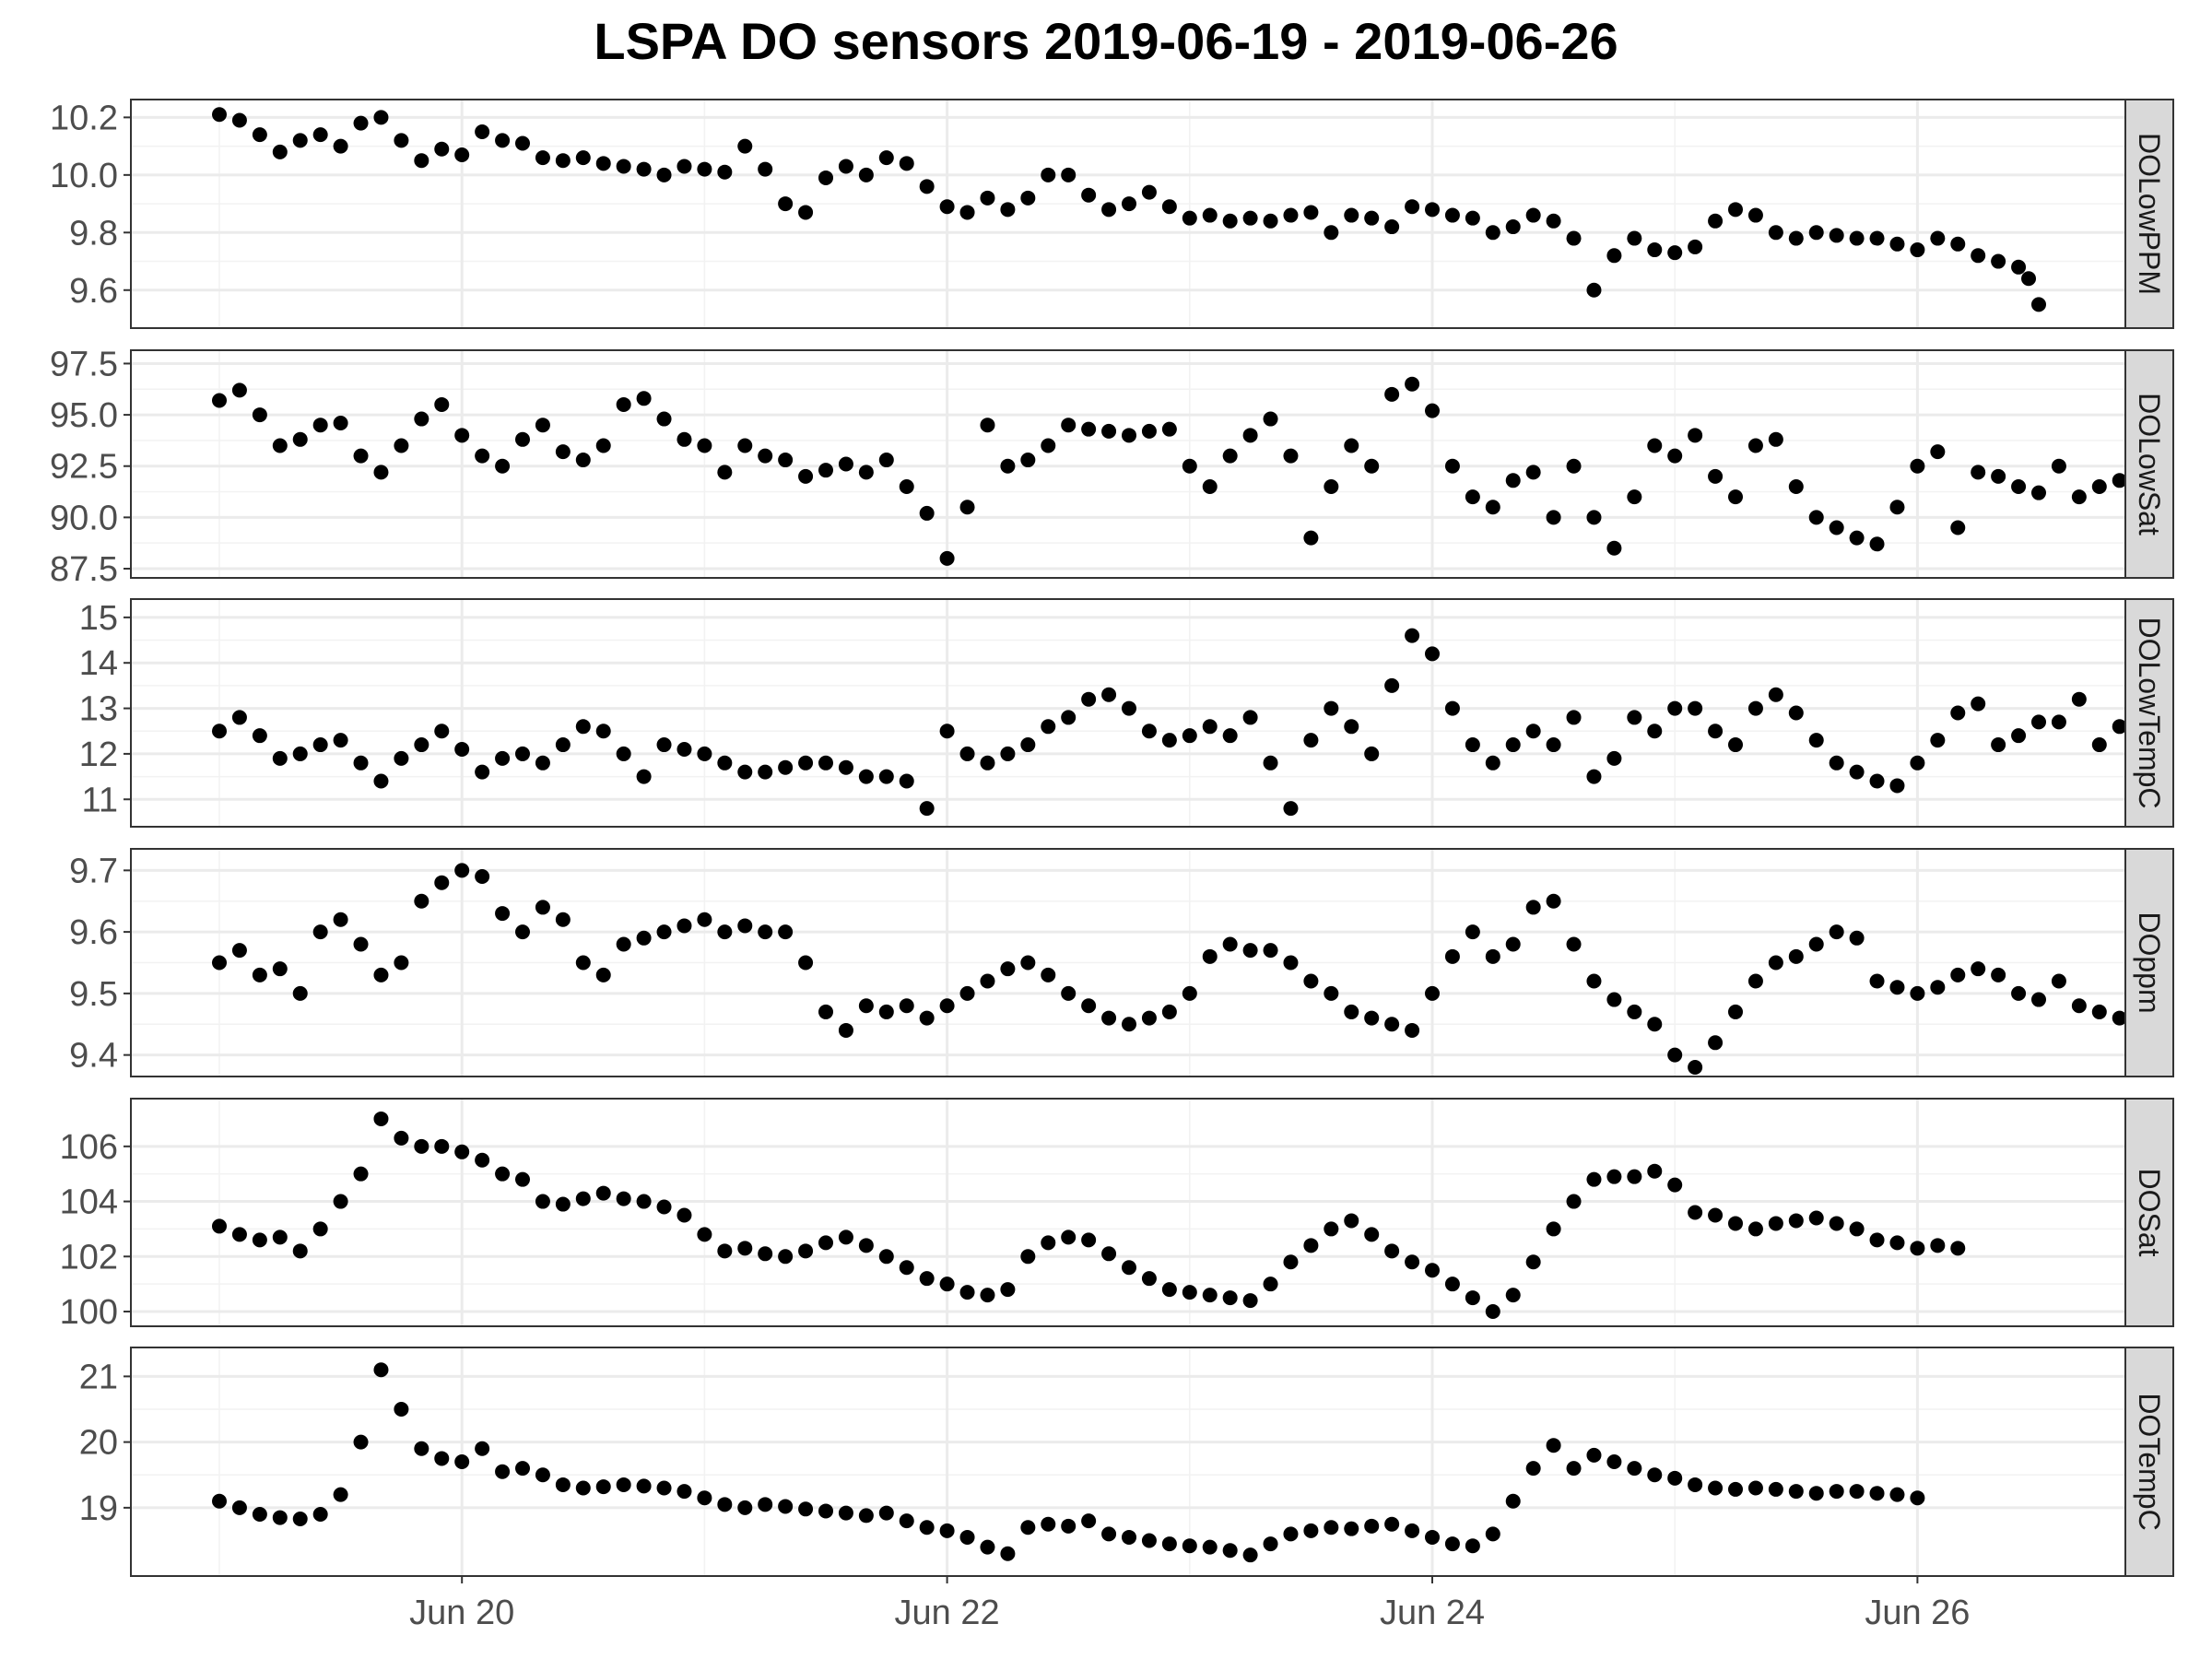  I want to click on y-tick-label: 9.8, so click(93, 233).